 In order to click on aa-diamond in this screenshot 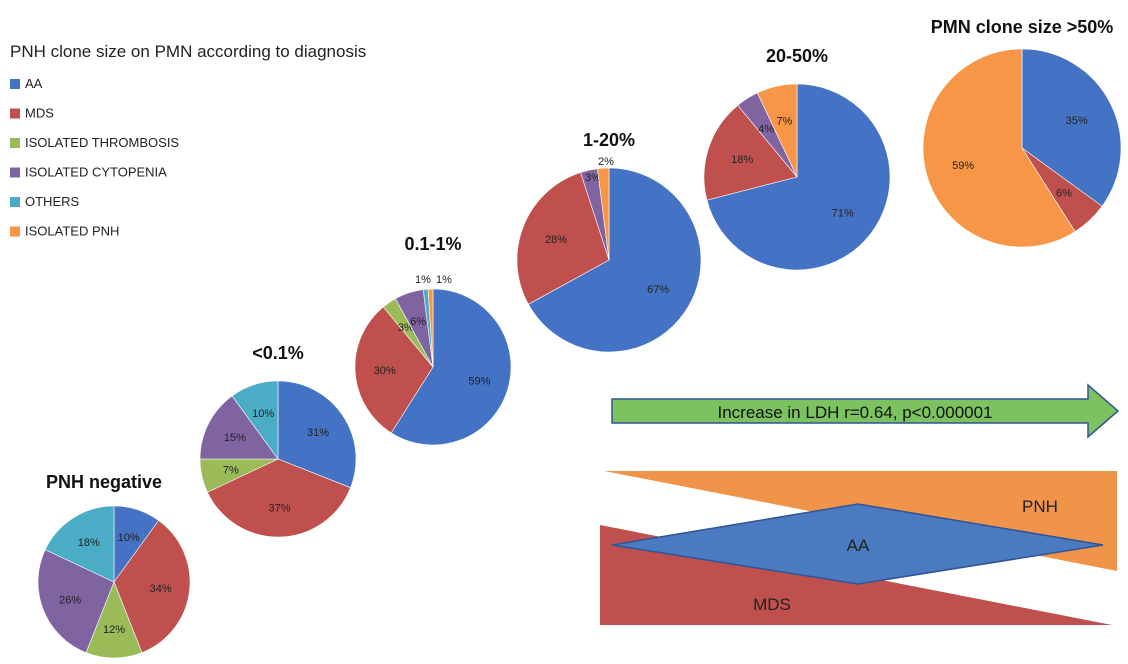, I will do `click(857, 544)`.